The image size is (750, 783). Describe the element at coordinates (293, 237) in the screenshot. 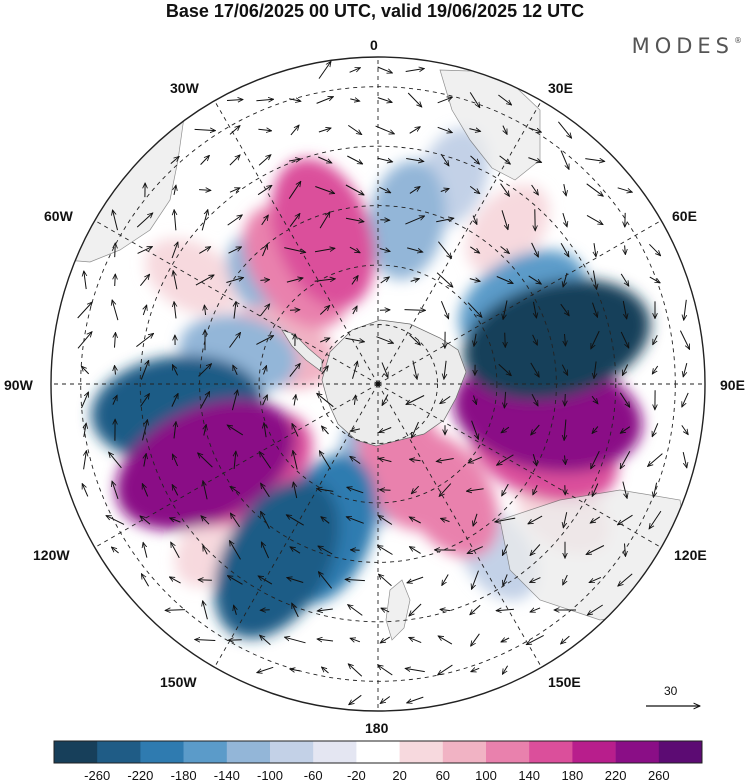

I see `meridian-line` at that location.